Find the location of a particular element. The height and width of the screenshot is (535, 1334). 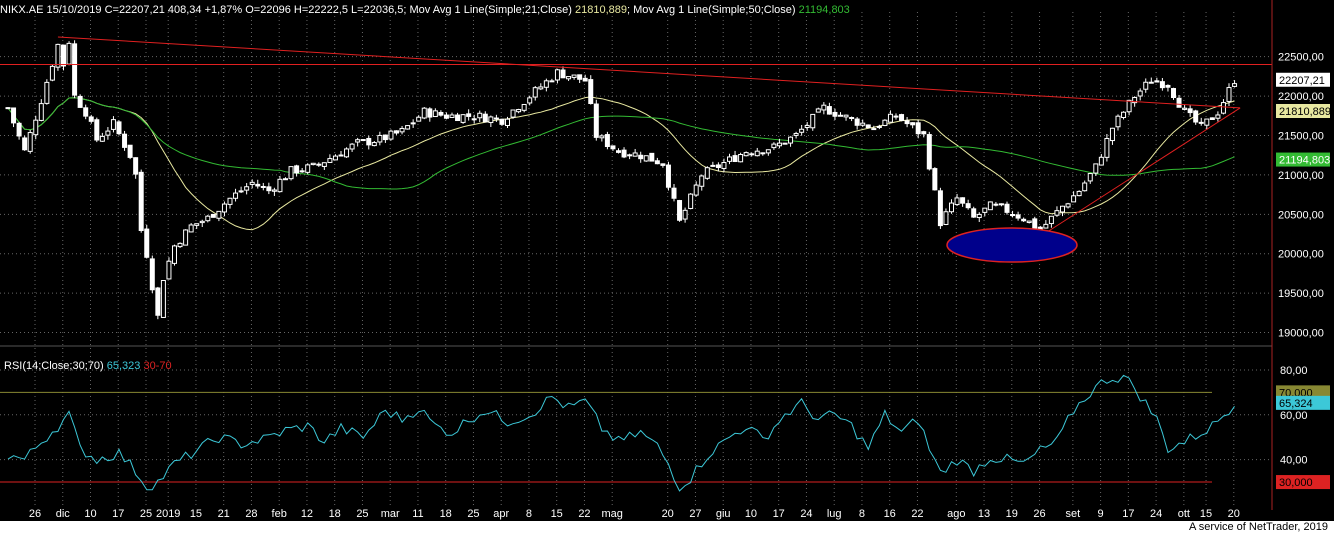

x-tick-label: ott is located at coordinates (1184, 514).